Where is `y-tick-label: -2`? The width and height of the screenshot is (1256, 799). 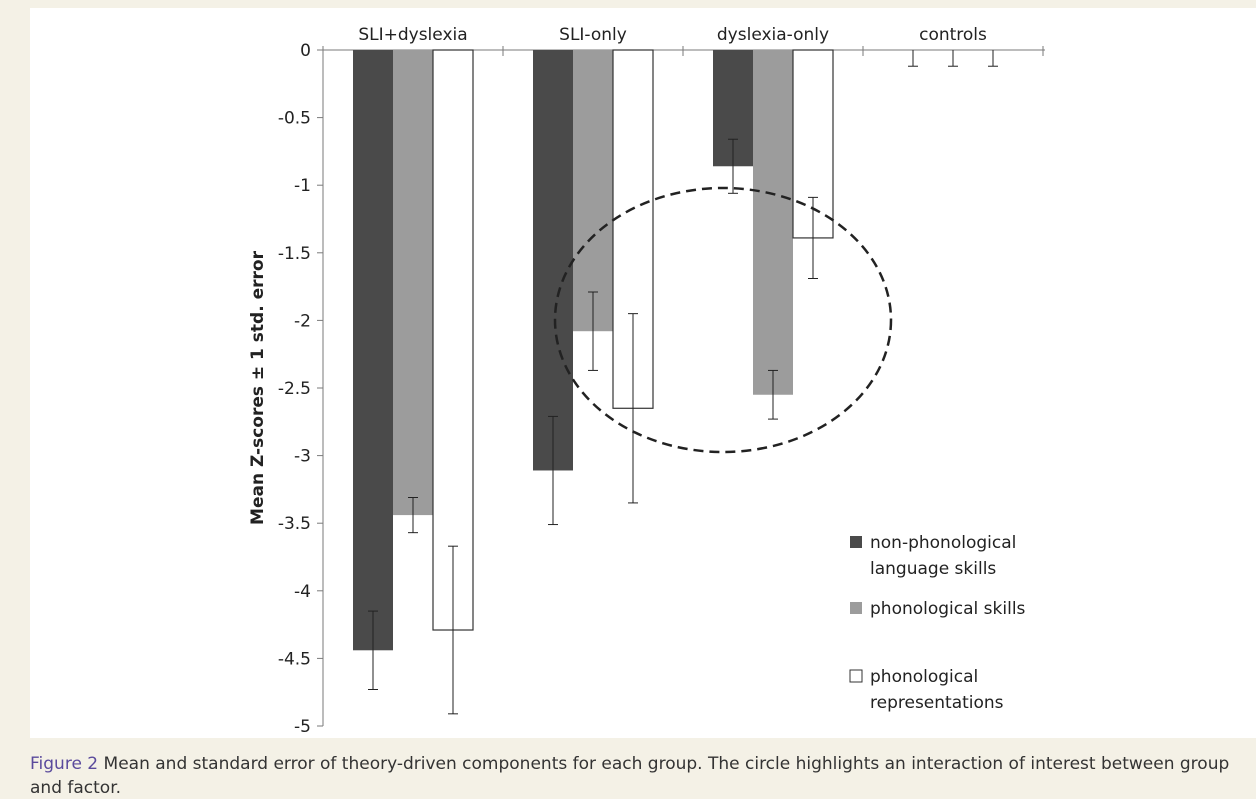 y-tick-label: -2 is located at coordinates (302, 321).